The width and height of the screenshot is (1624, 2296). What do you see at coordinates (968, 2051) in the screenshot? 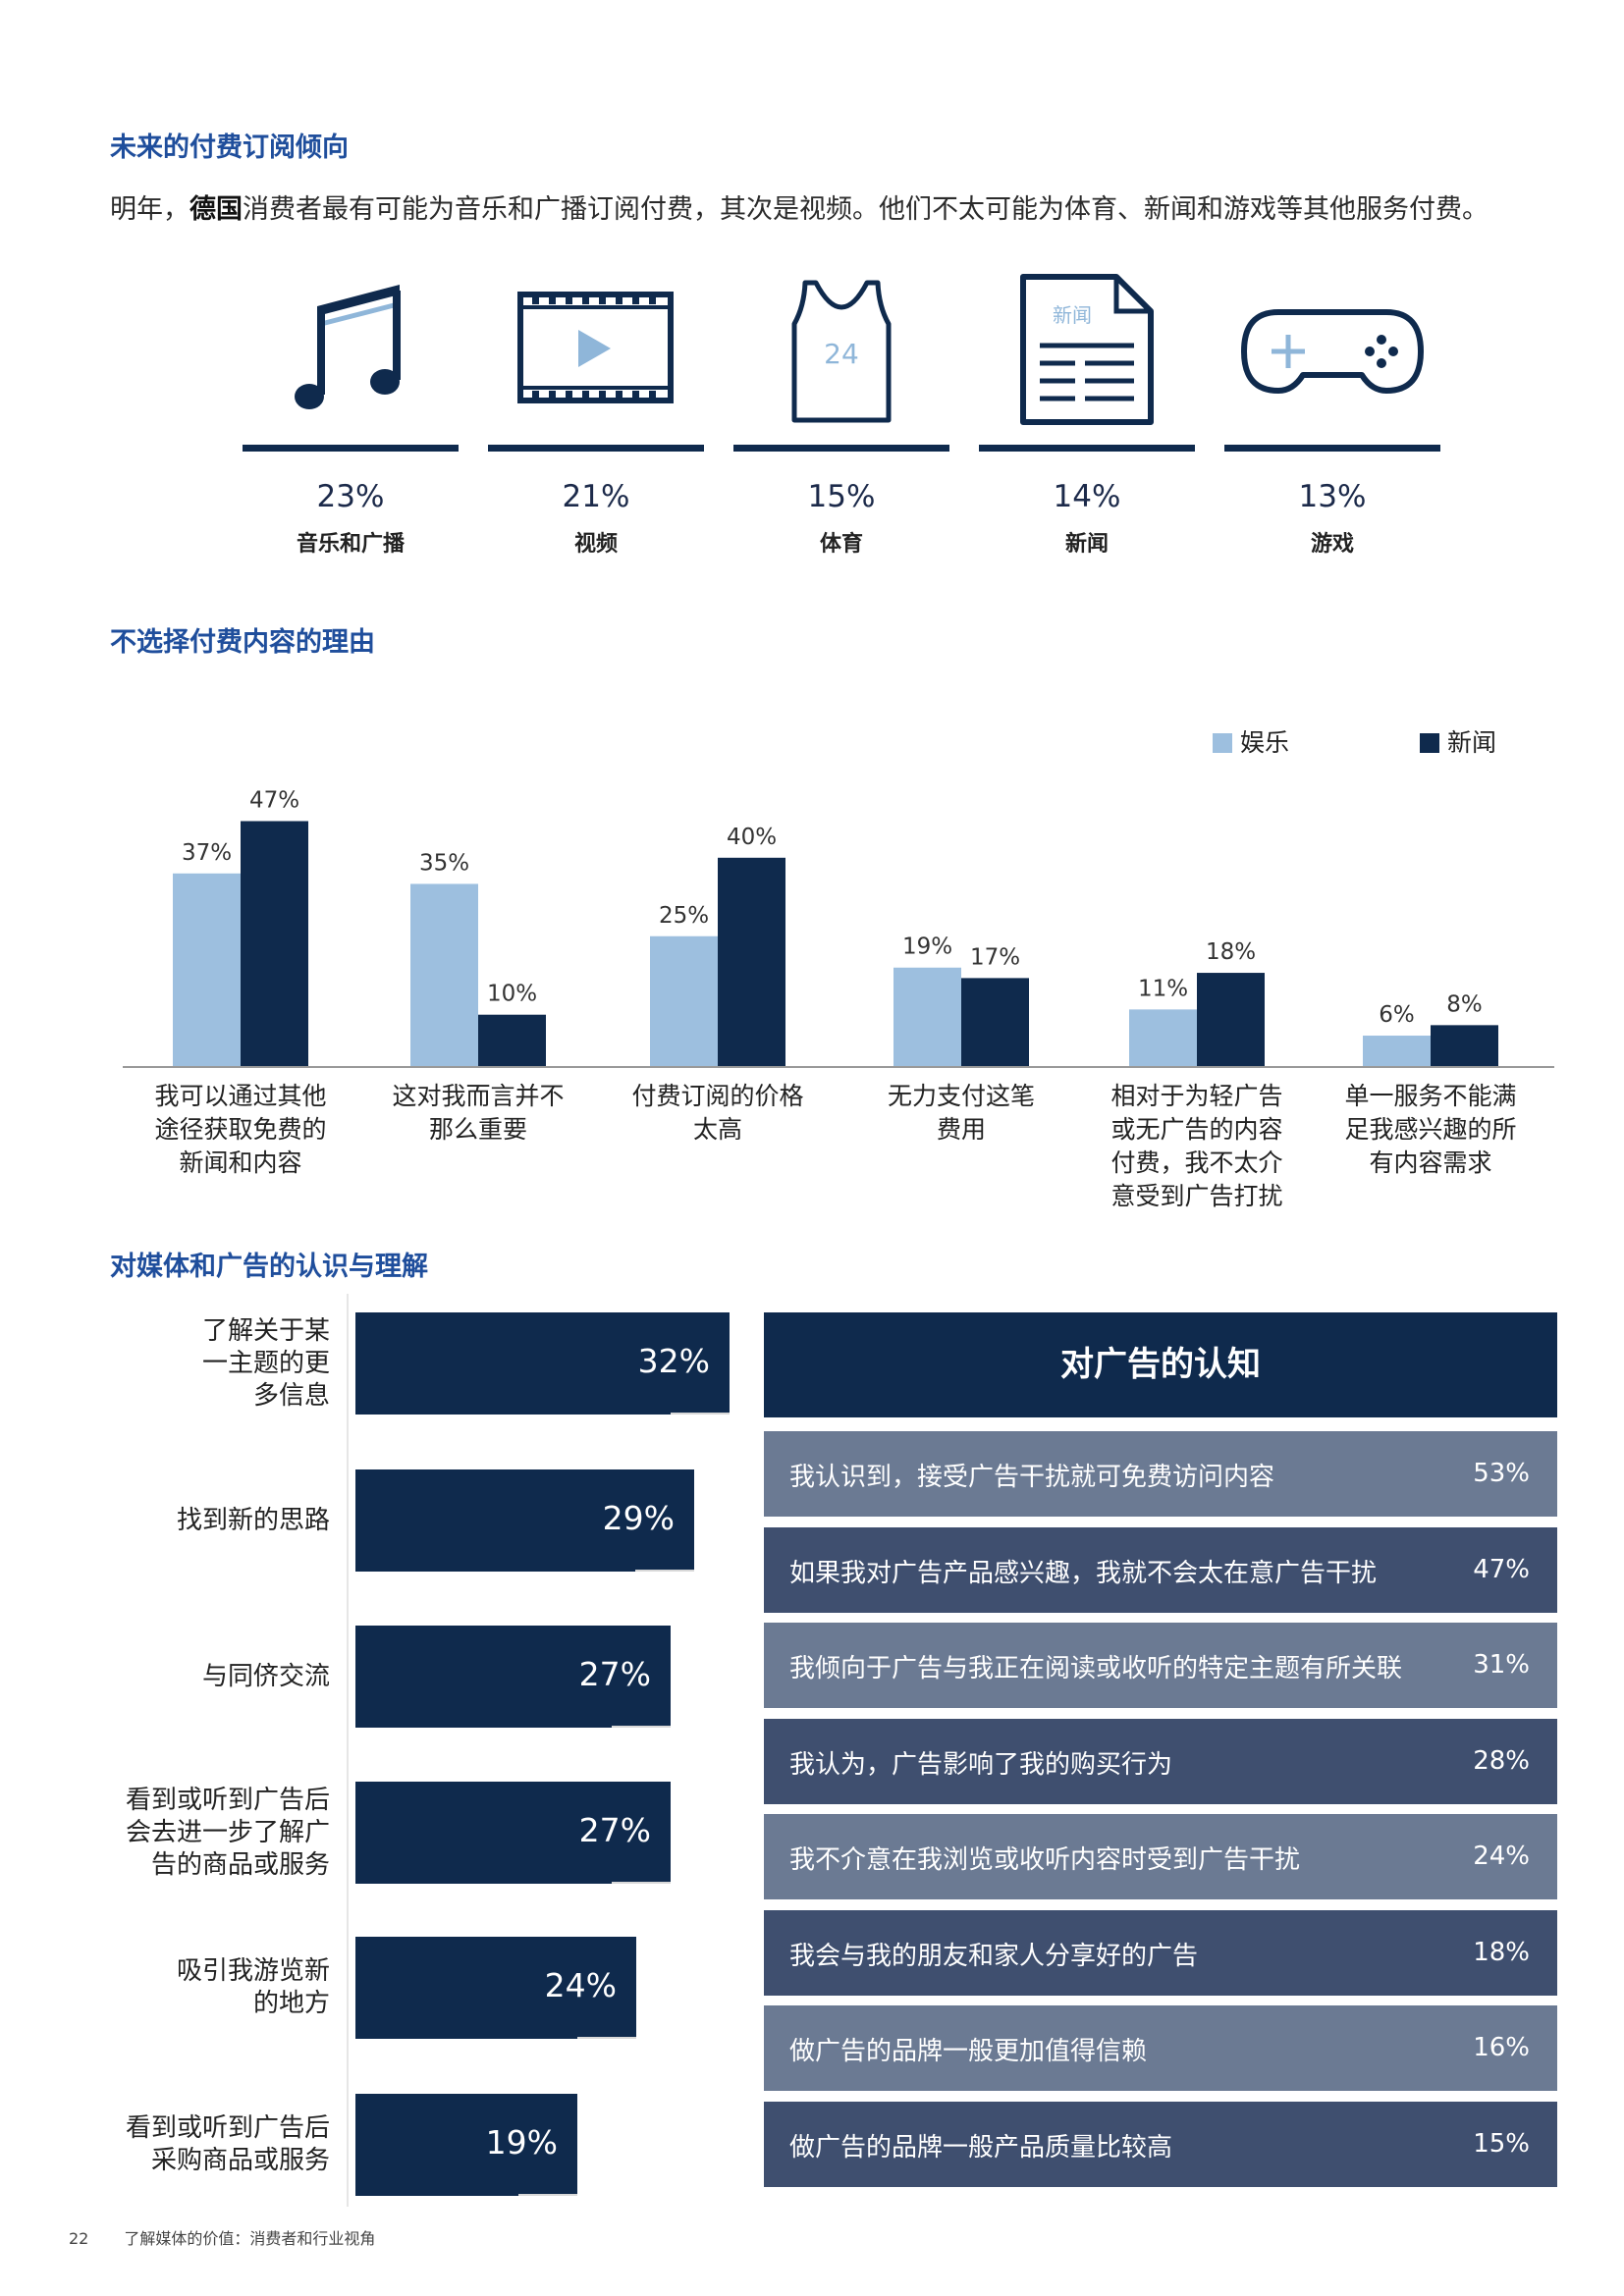
I see `ad-row-text: 做广告的品牌一般更加值得信赖` at bounding box center [968, 2051].